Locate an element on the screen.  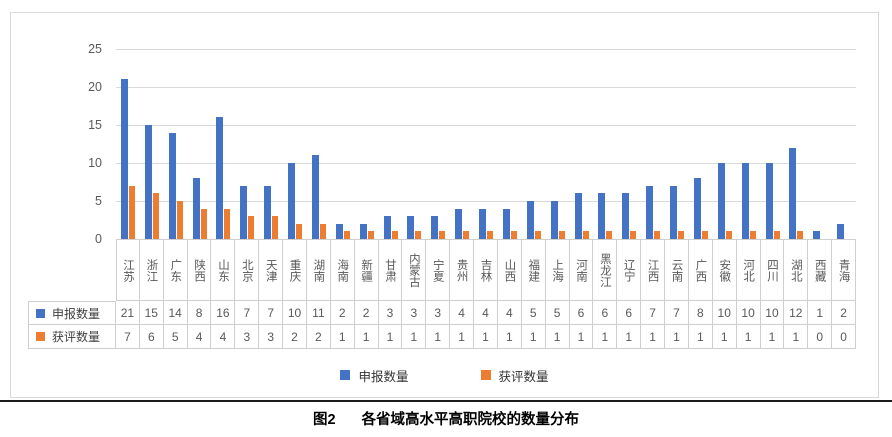
bar-获评数量-辽宁 is located at coordinates (633, 235).